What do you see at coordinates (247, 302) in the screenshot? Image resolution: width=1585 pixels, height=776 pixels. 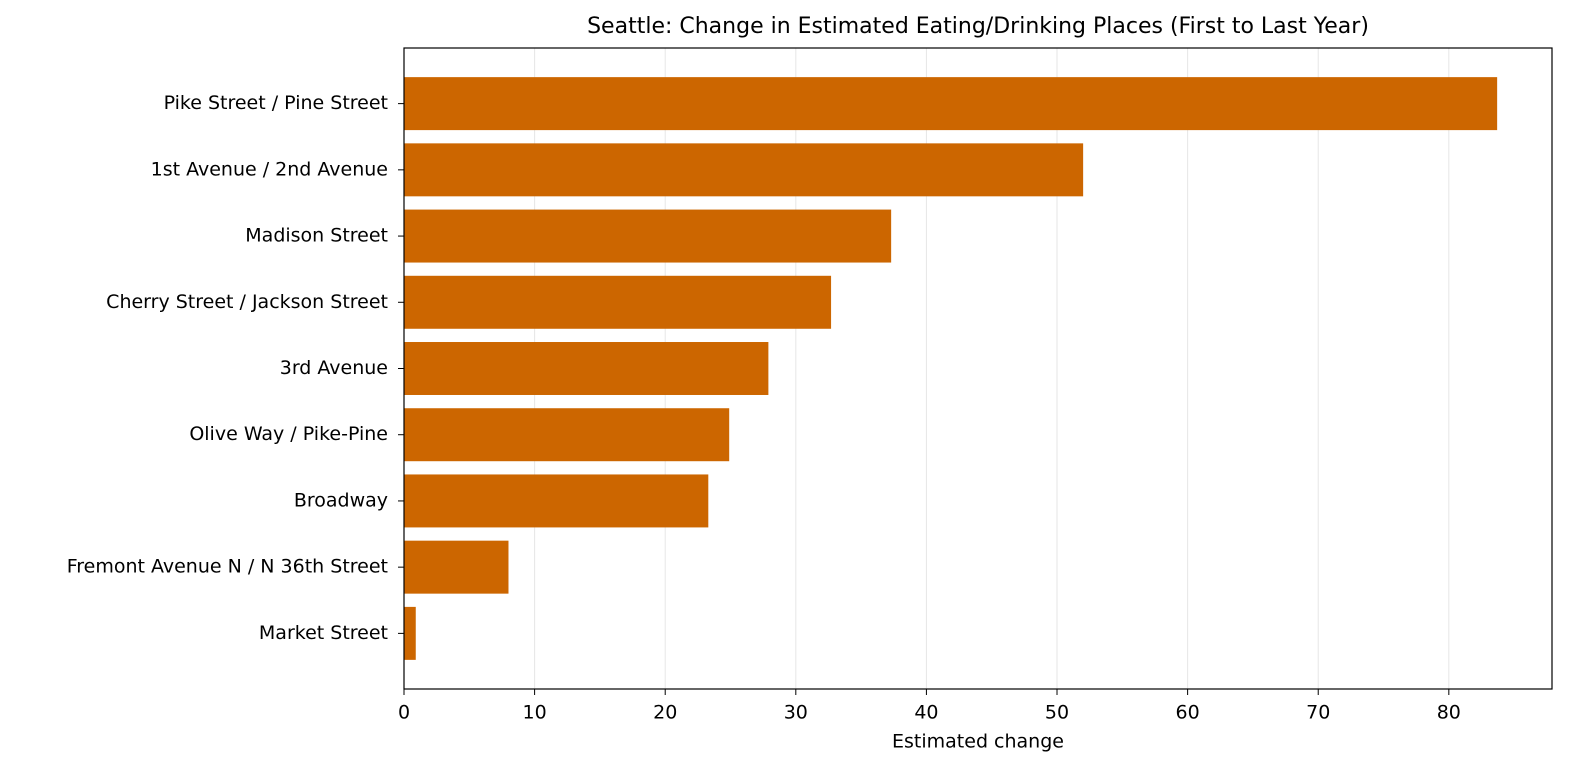 I see `y-tick-label: Cherry Street / Jackson Street` at bounding box center [247, 302].